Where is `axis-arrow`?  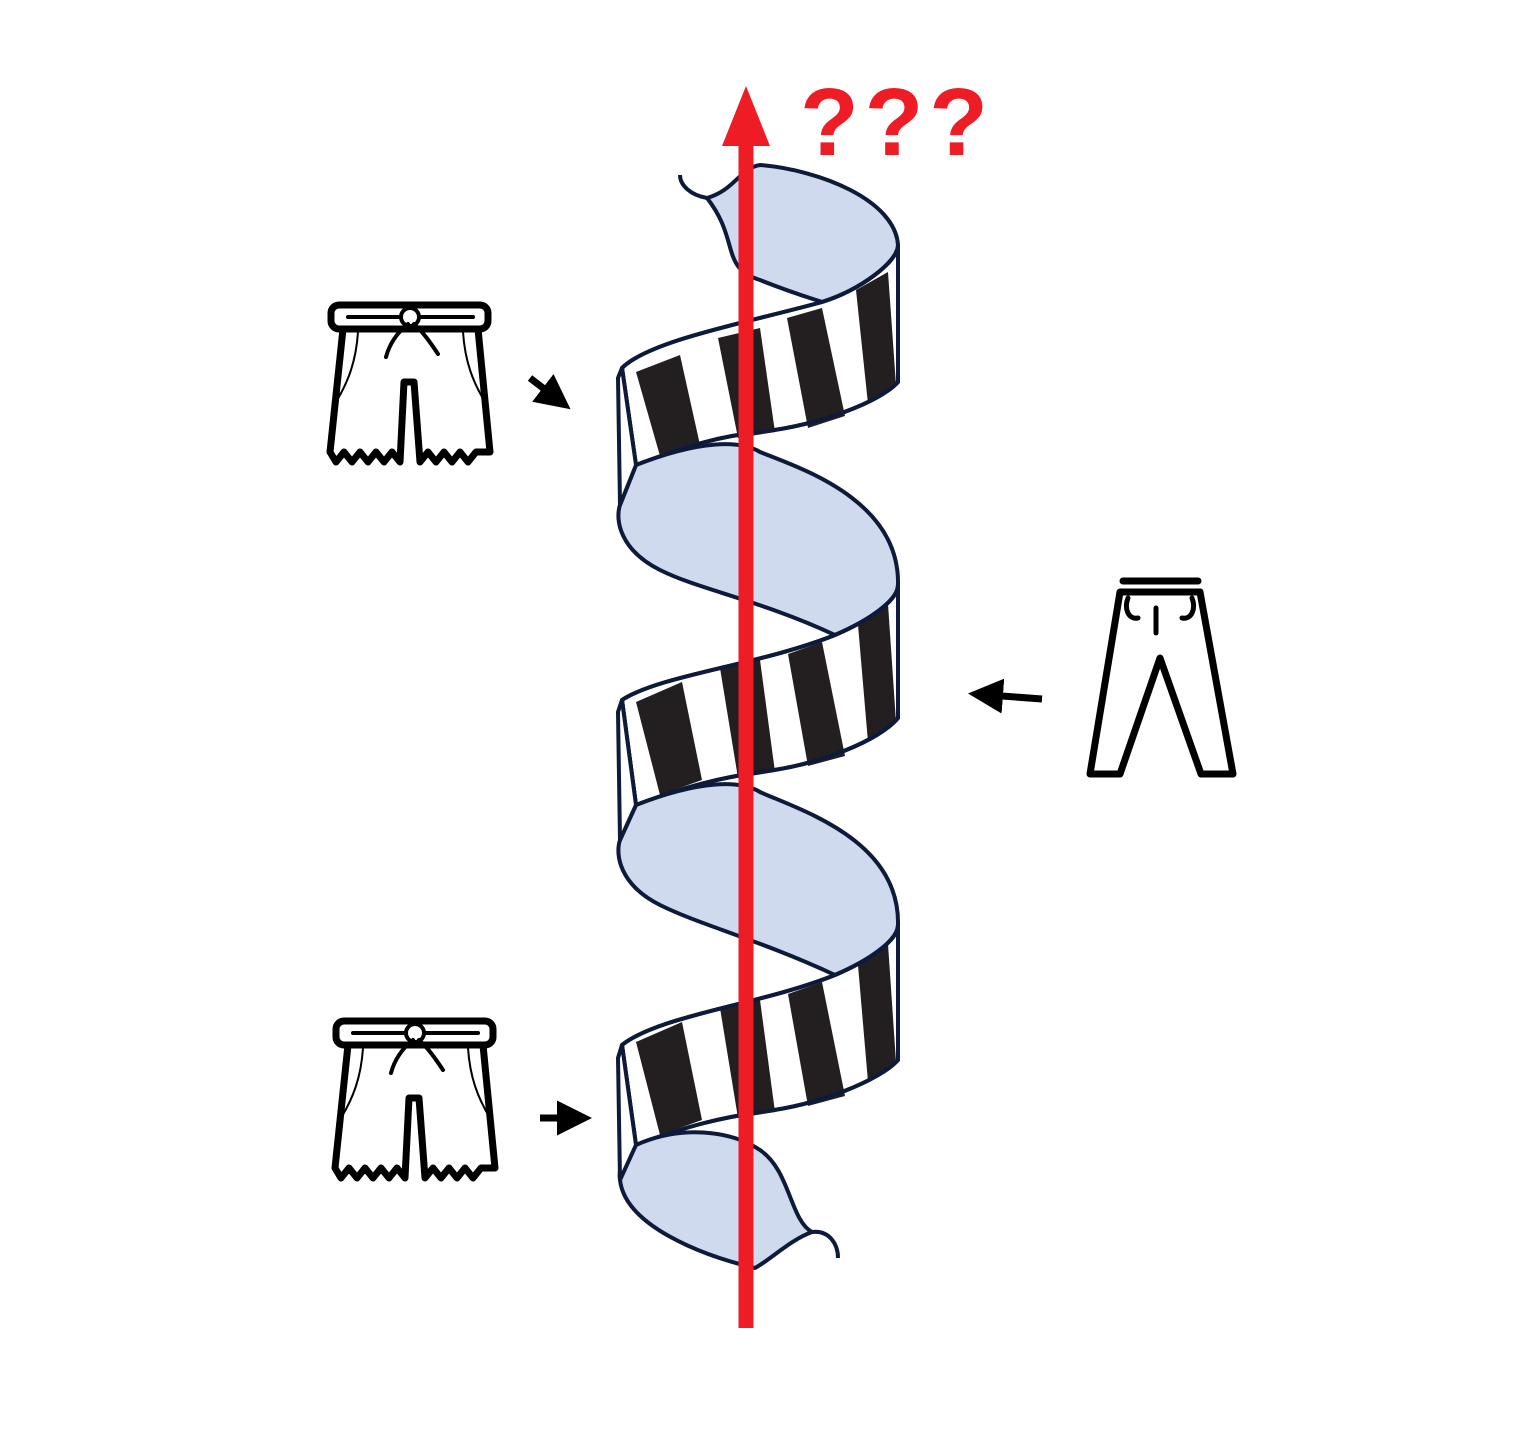
axis-arrow is located at coordinates (746, 707).